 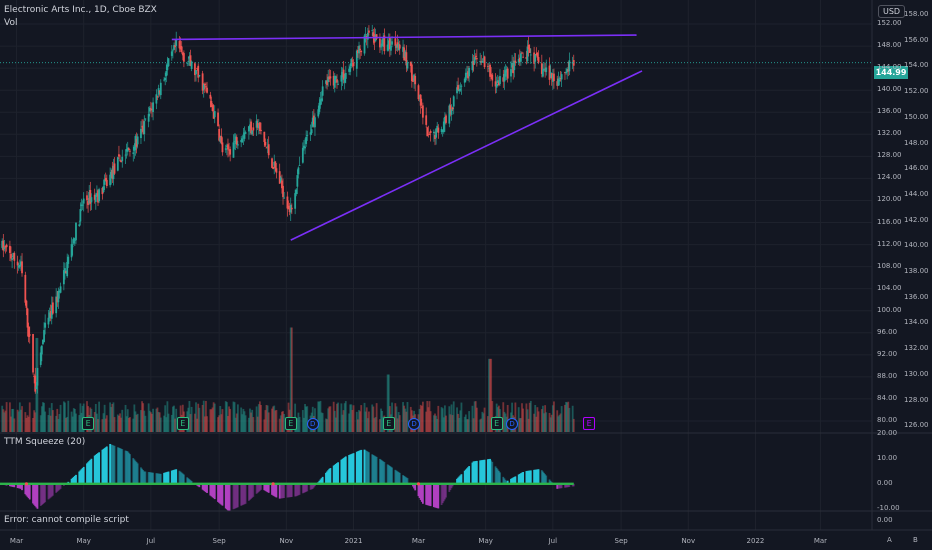 I want to click on volume-legend: Vol, so click(x=11, y=23).